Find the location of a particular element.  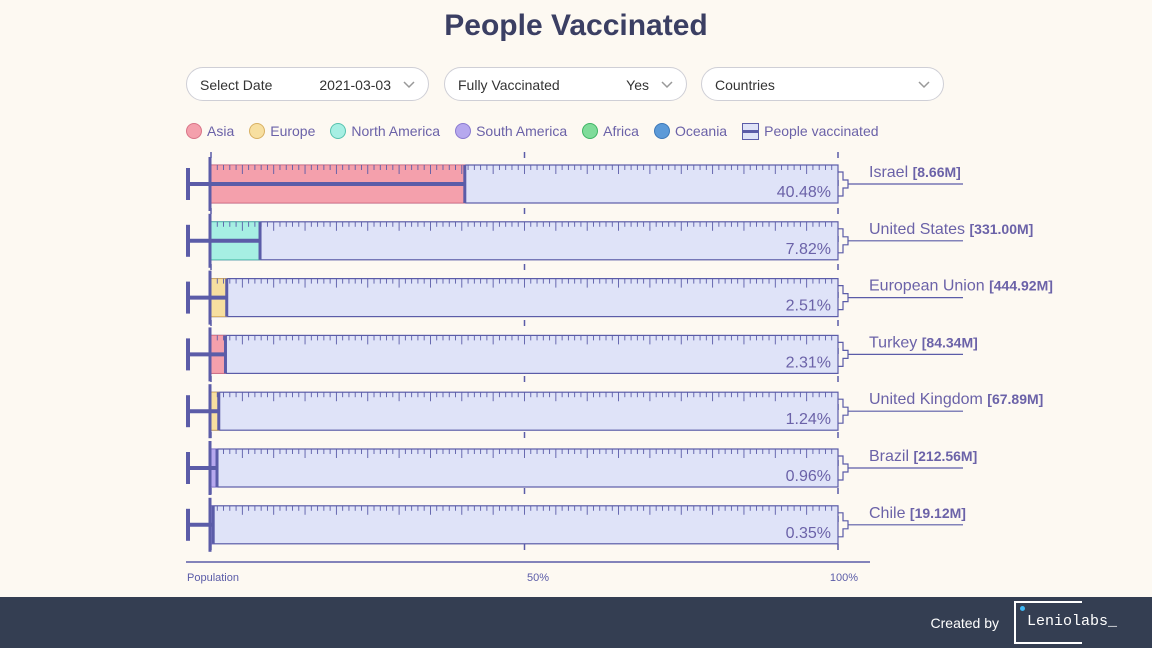

percent-label: 40.48% is located at coordinates (804, 192).